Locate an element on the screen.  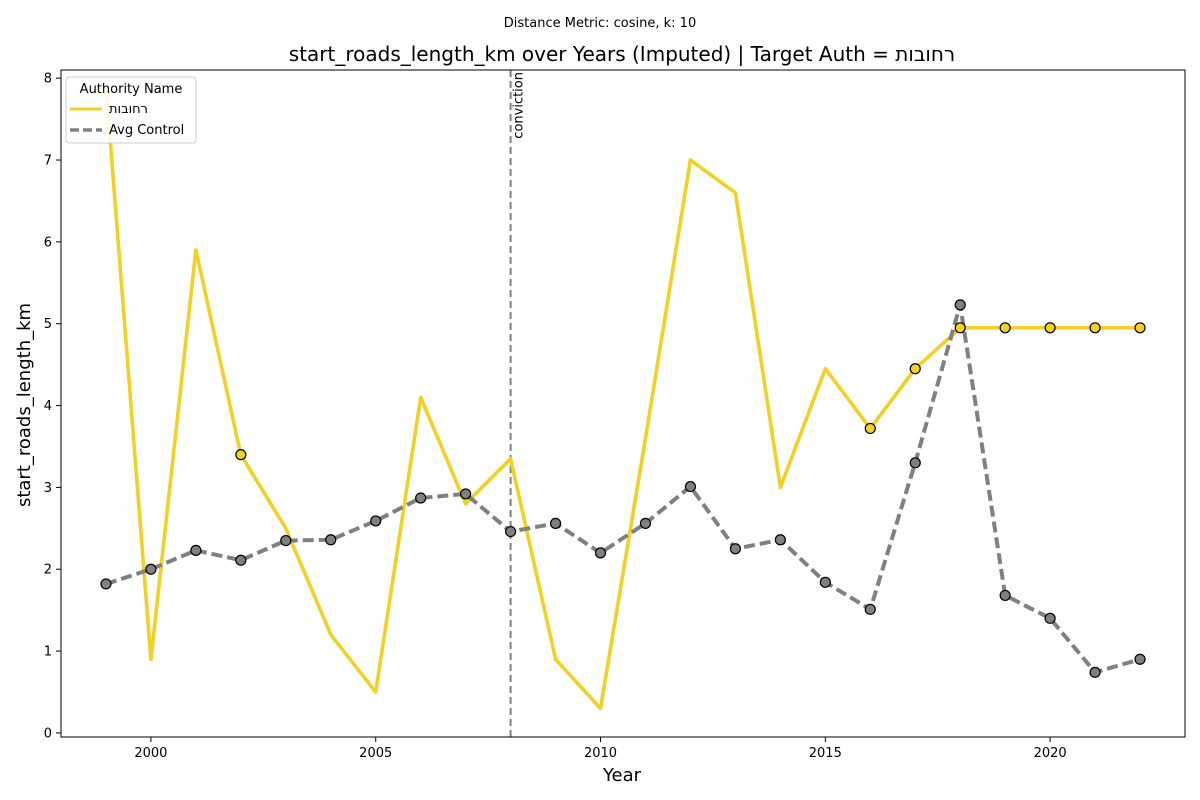
x-tick-label: 2015 is located at coordinates (825, 753).